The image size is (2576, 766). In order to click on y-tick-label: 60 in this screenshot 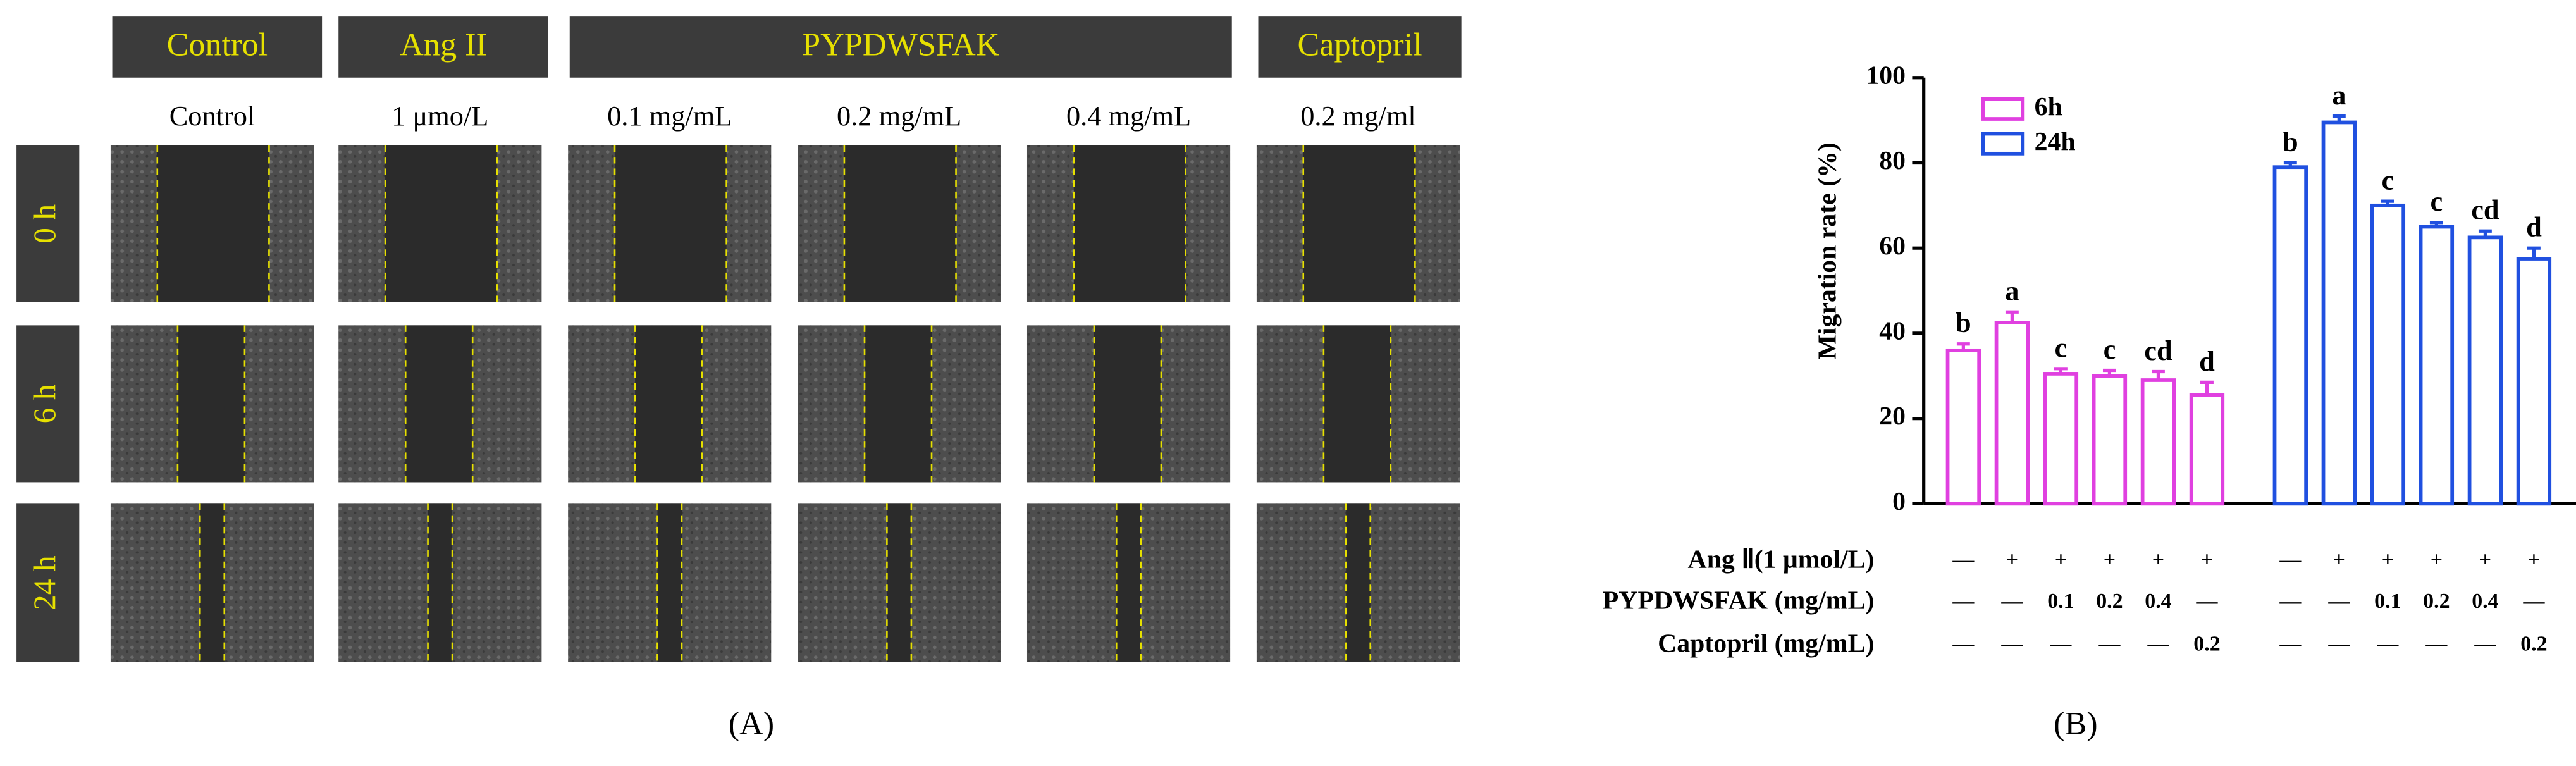, I will do `click(1892, 246)`.